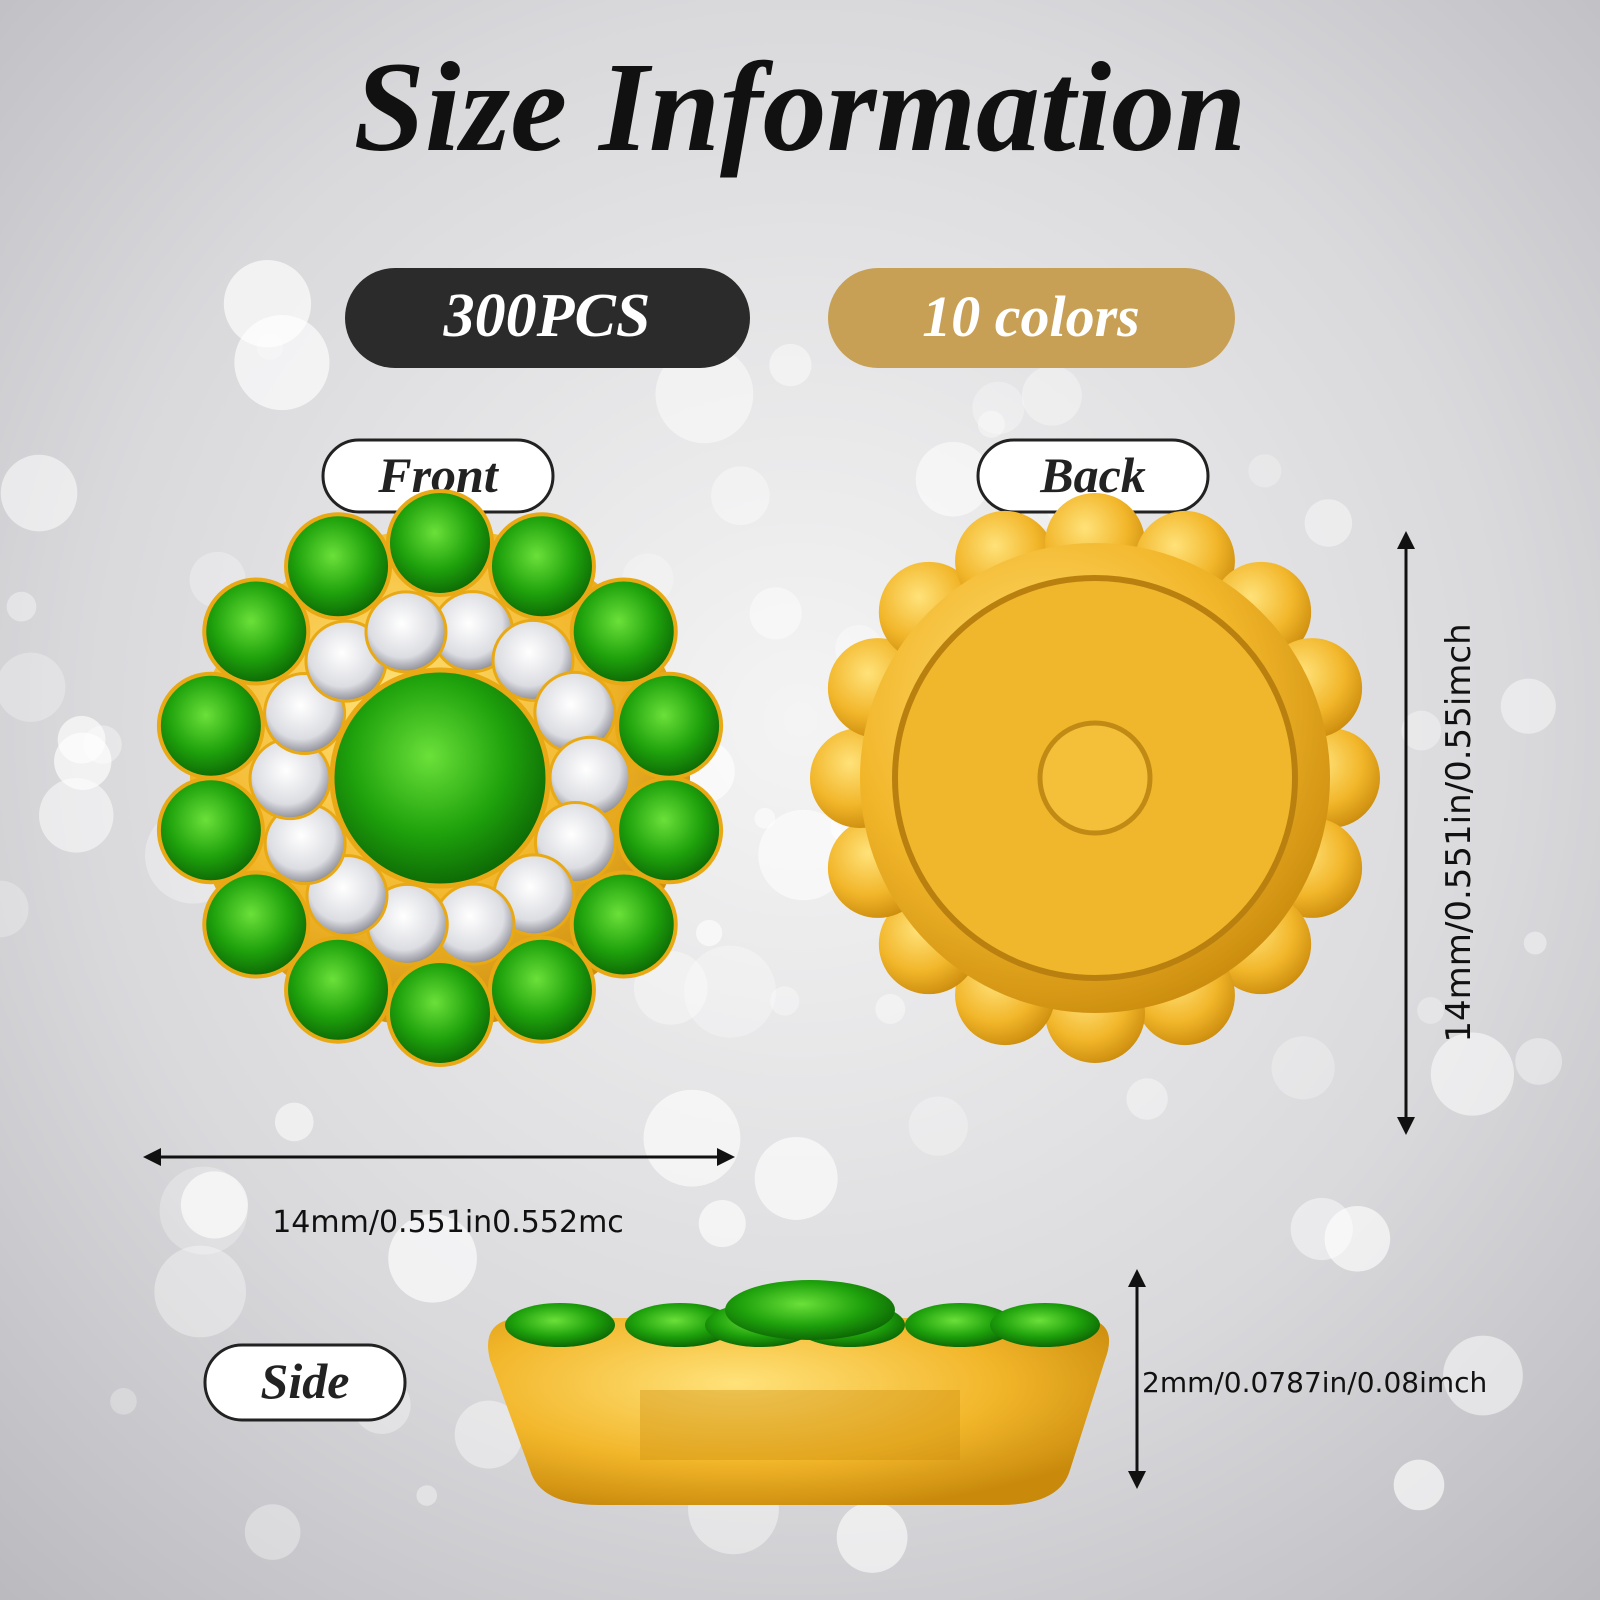  I want to click on side-base, so click(799, 1411).